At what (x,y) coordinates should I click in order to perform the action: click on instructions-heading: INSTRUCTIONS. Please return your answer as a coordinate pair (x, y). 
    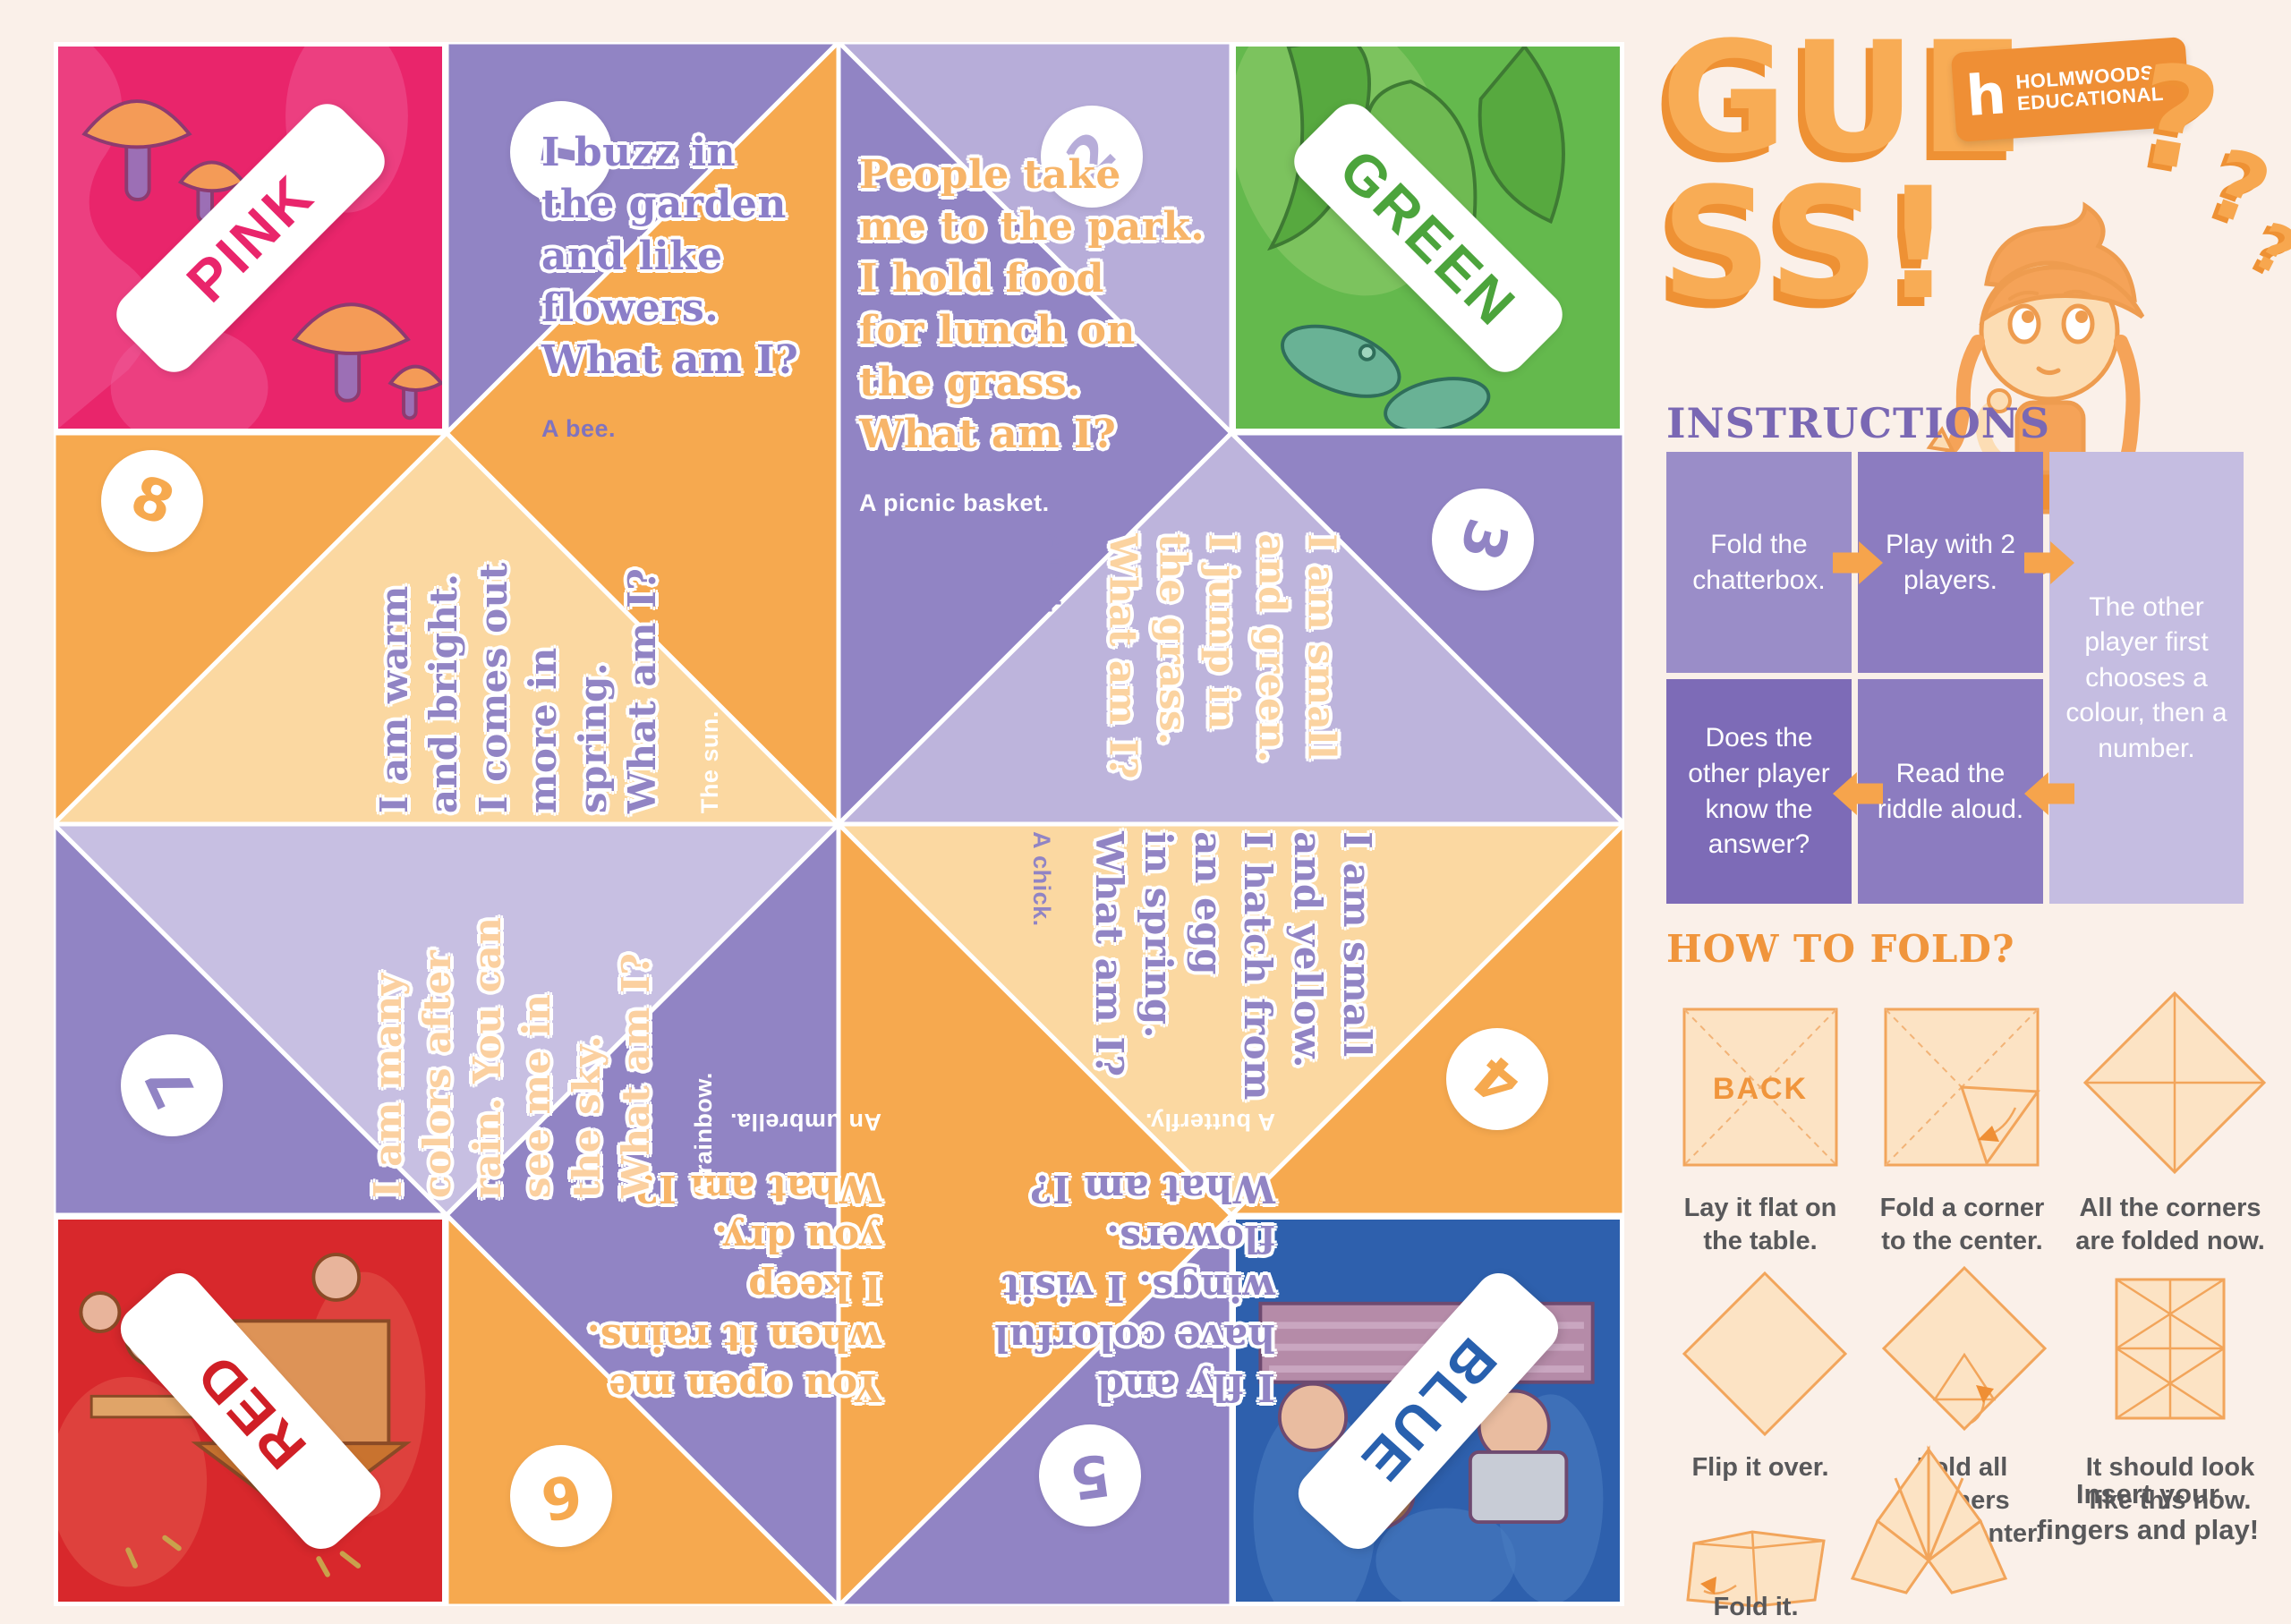
    Looking at the image, I should click on (1858, 423).